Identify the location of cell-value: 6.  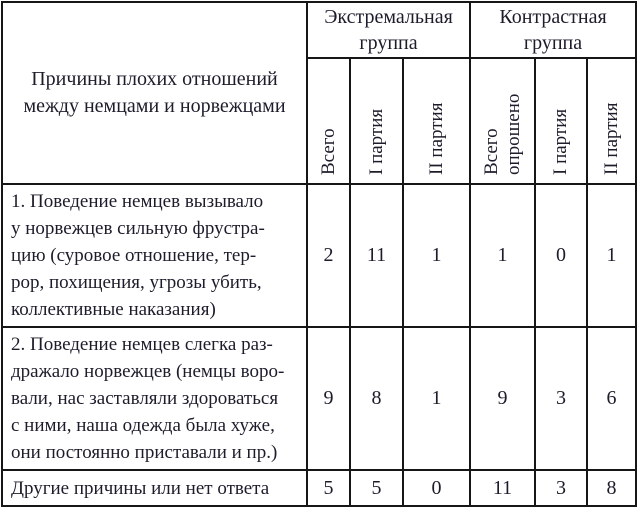
(612, 398).